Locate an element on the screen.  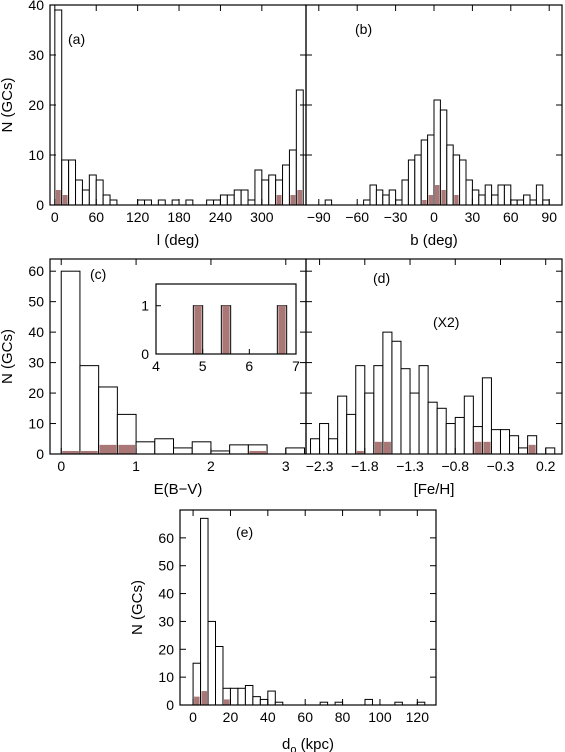
x-tick-label: −1.8 is located at coordinates (365, 466).